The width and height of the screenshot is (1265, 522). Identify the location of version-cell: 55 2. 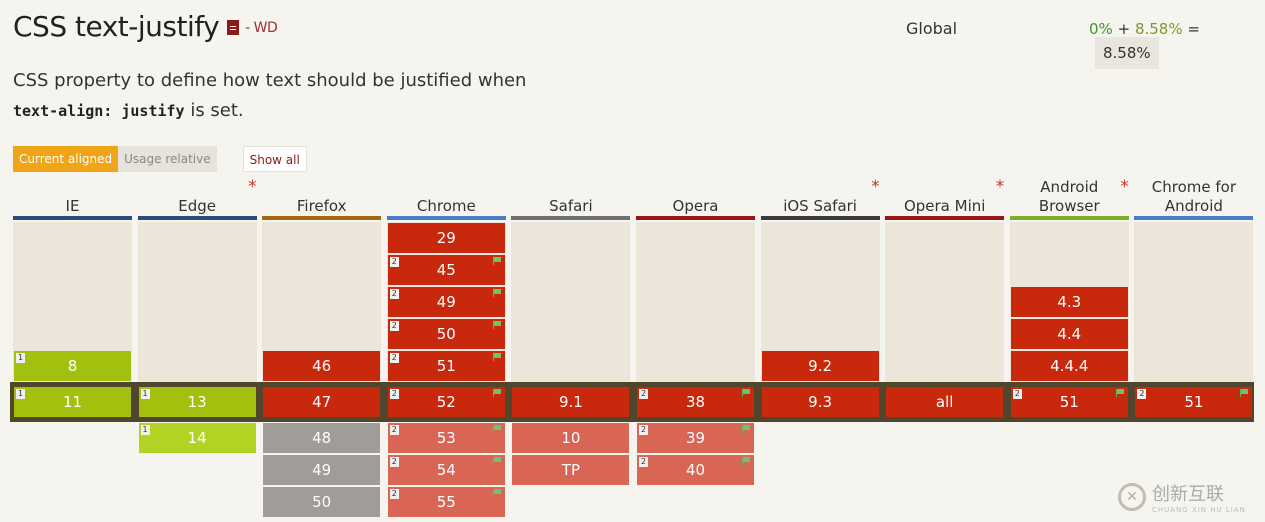
(446, 502).